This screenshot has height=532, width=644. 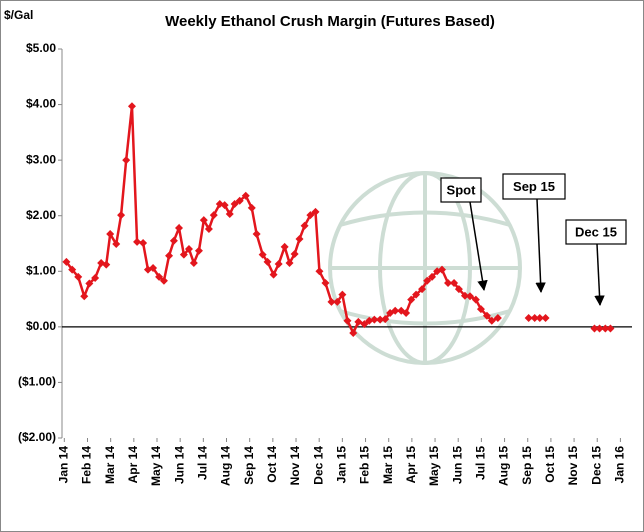 I want to click on x-tick-label: Sep 15, so click(x=527, y=465).